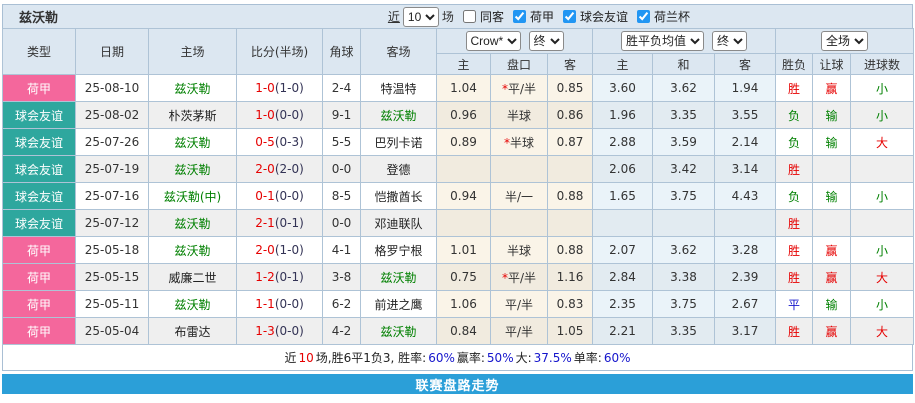 The height and width of the screenshot is (403, 915). I want to click on title-bar: 兹沃勒 近 10 场 同客 荷甲 球会友谊 荷兰杯, so click(457, 16).